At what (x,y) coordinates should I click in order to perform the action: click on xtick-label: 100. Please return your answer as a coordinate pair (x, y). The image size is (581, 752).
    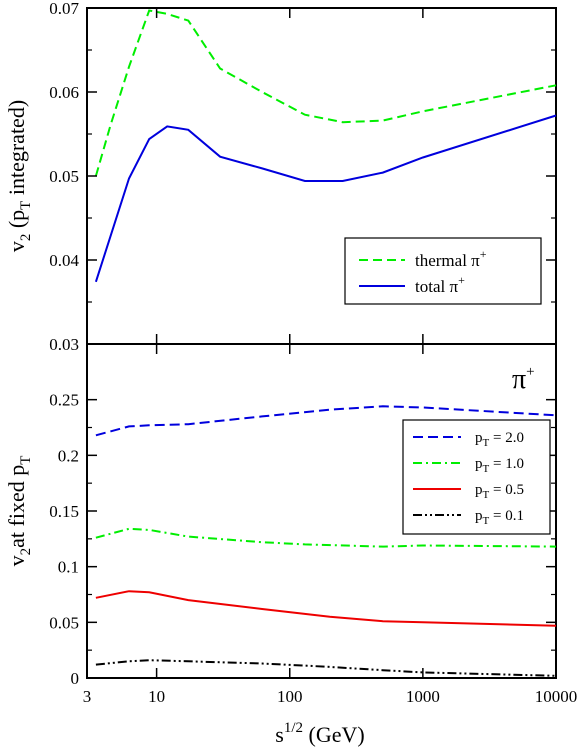
    Looking at the image, I should click on (290, 696).